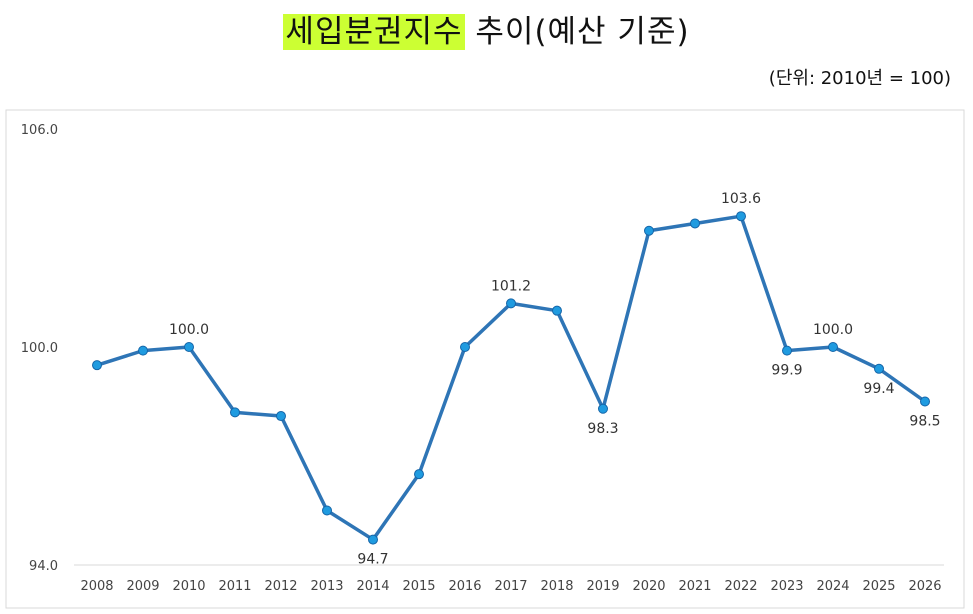  Describe the element at coordinates (859, 78) in the screenshot. I see `unit-note: (단위: 2010년 = 100)` at that location.